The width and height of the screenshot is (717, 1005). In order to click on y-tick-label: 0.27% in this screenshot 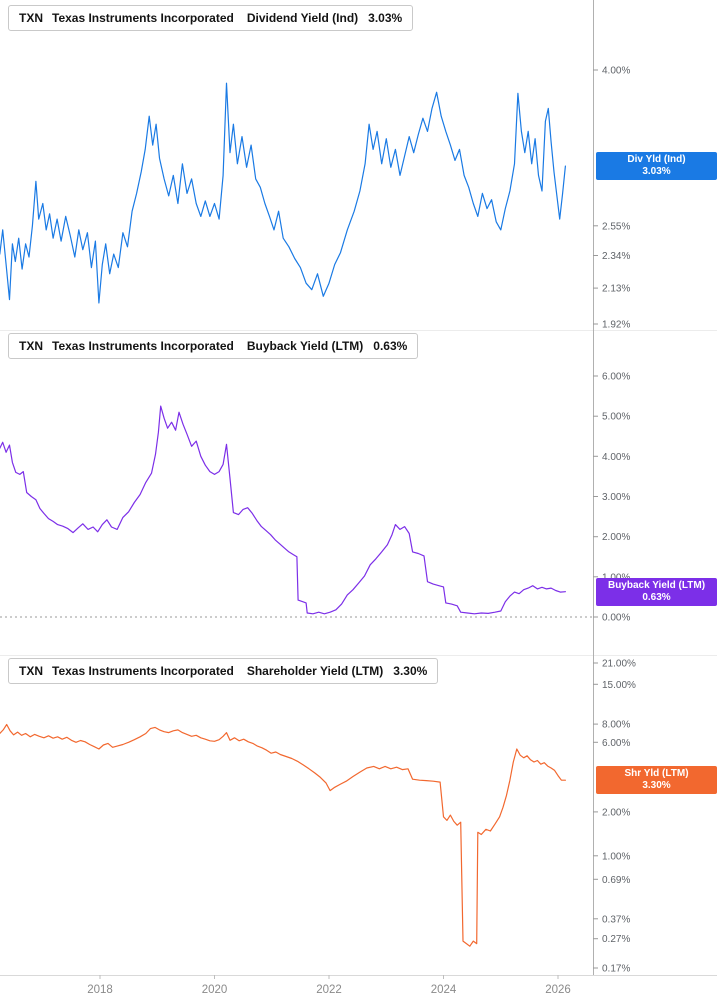, I will do `click(616, 939)`.